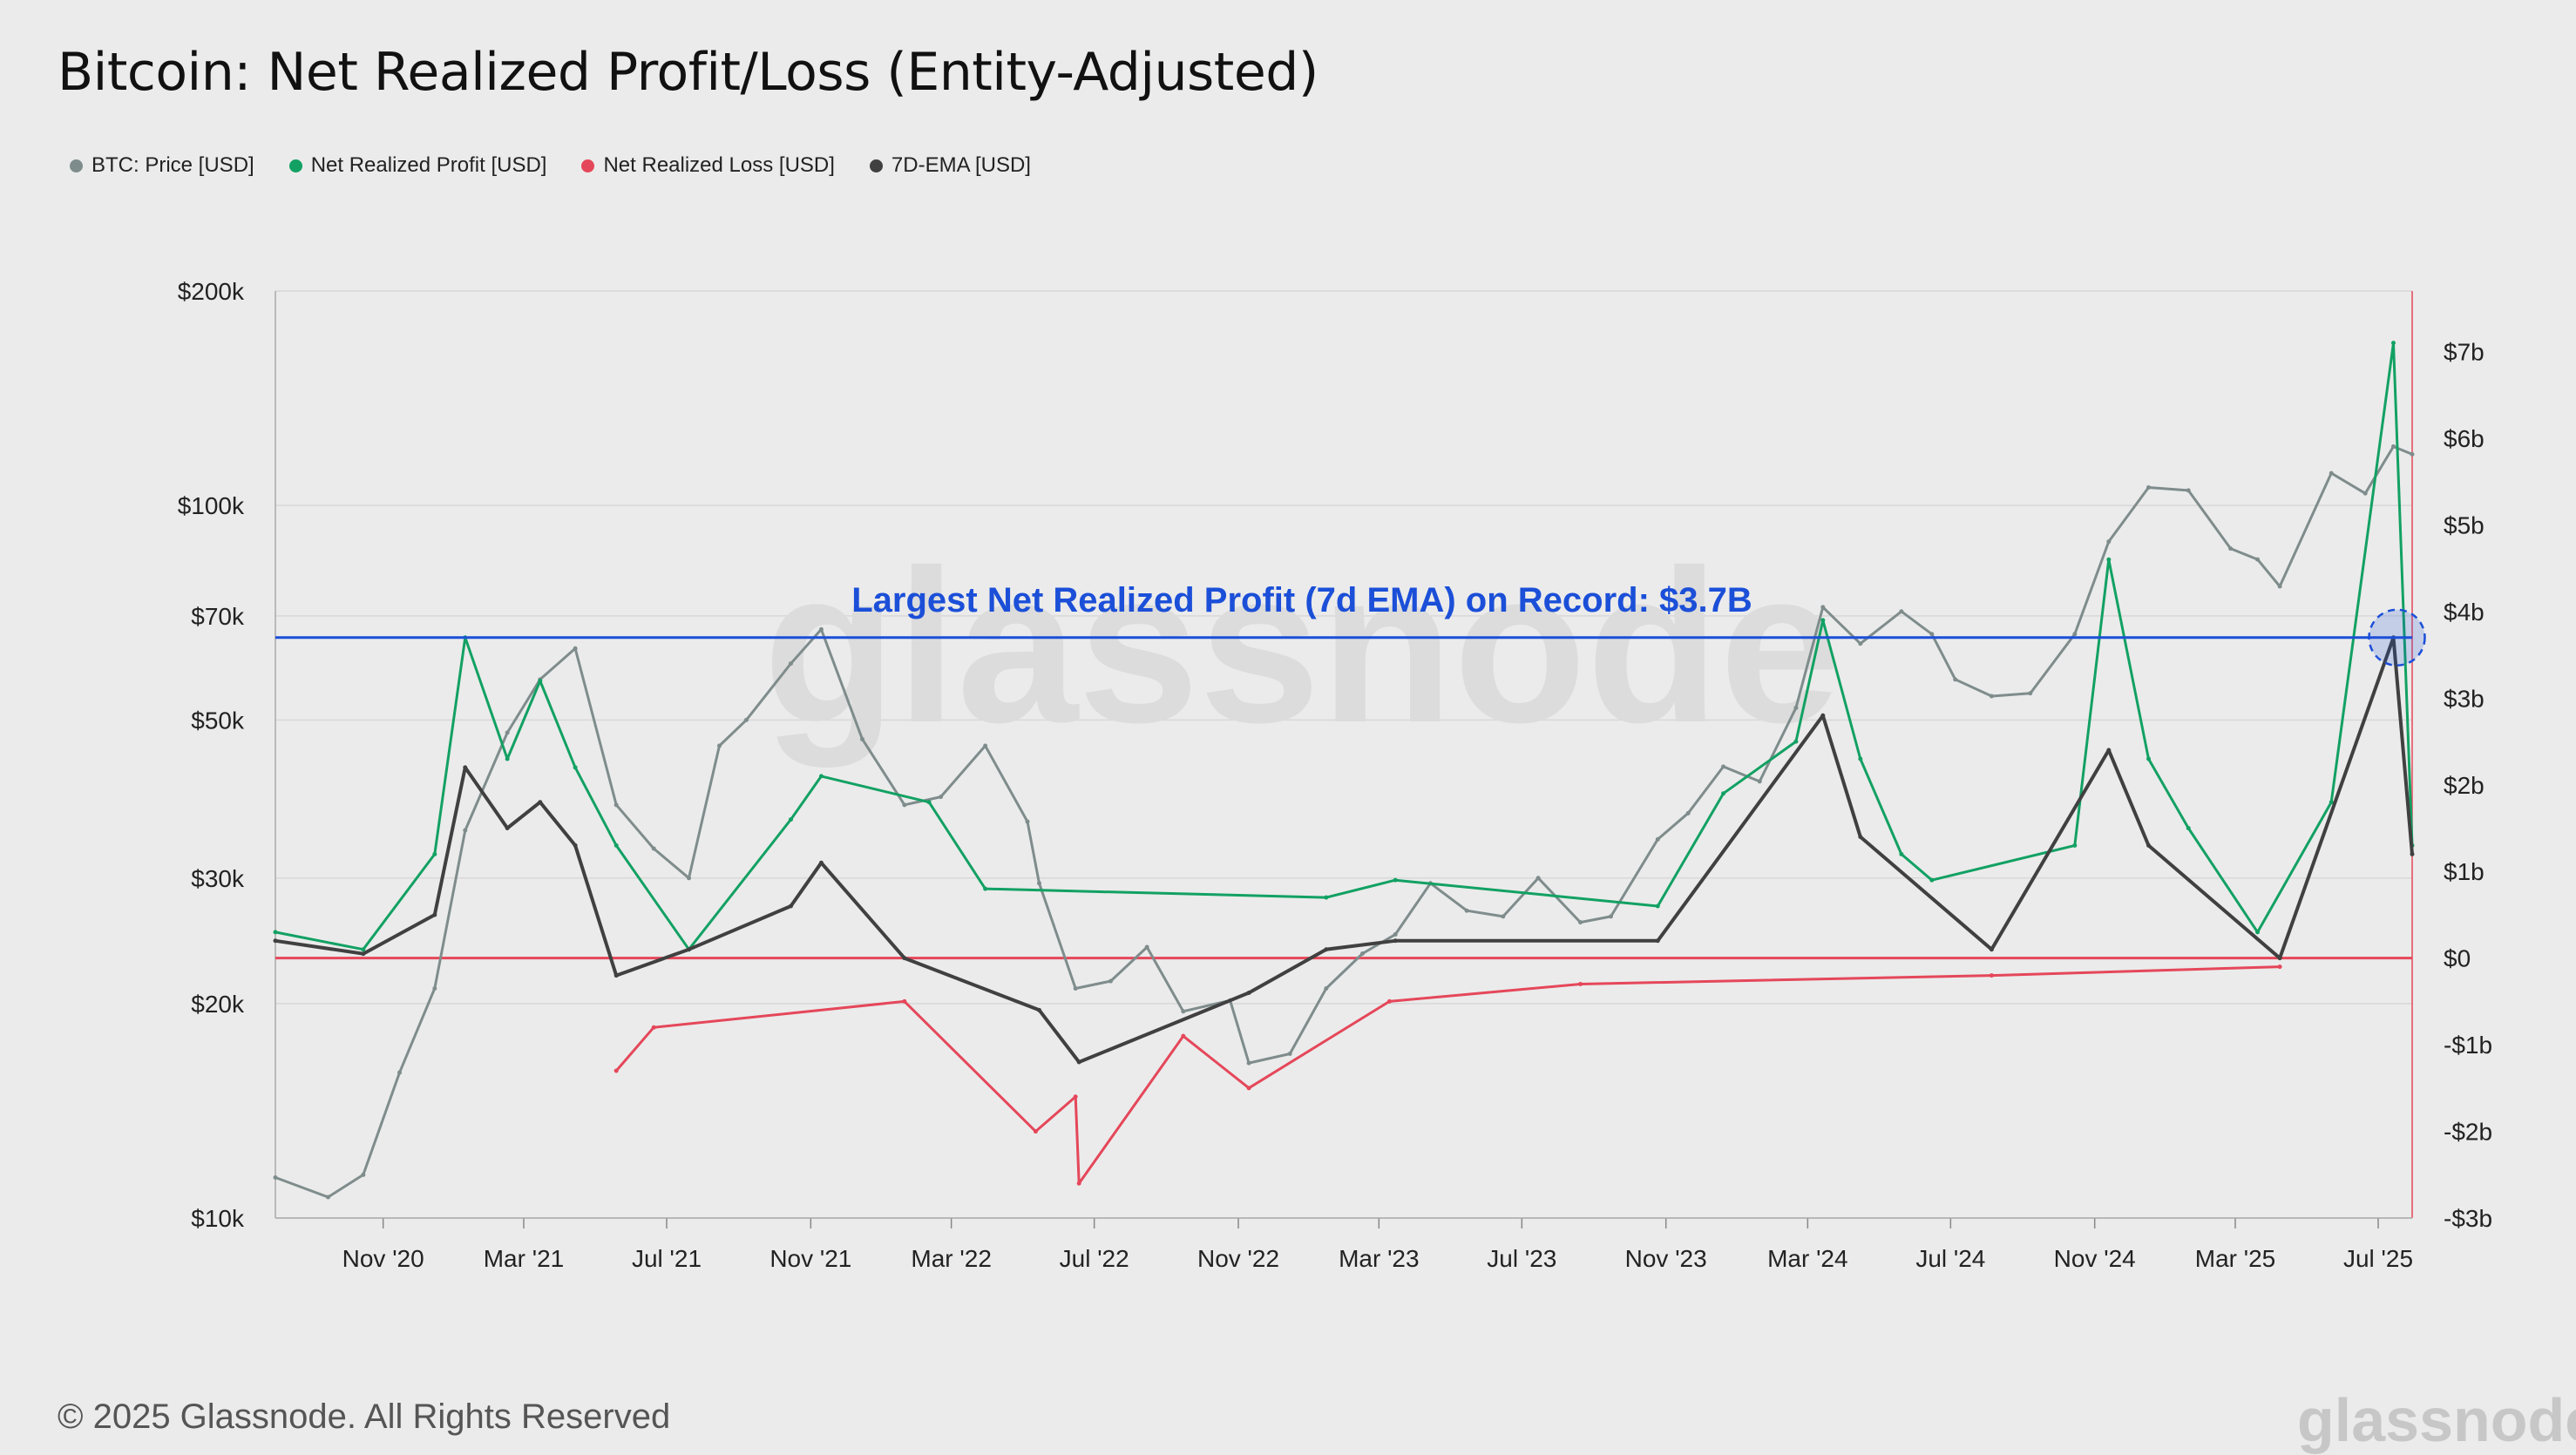 This screenshot has width=2576, height=1455. What do you see at coordinates (365, 1416) in the screenshot?
I see `footer-copyright: © 2025 Glassnode. All Rights Reserved` at bounding box center [365, 1416].